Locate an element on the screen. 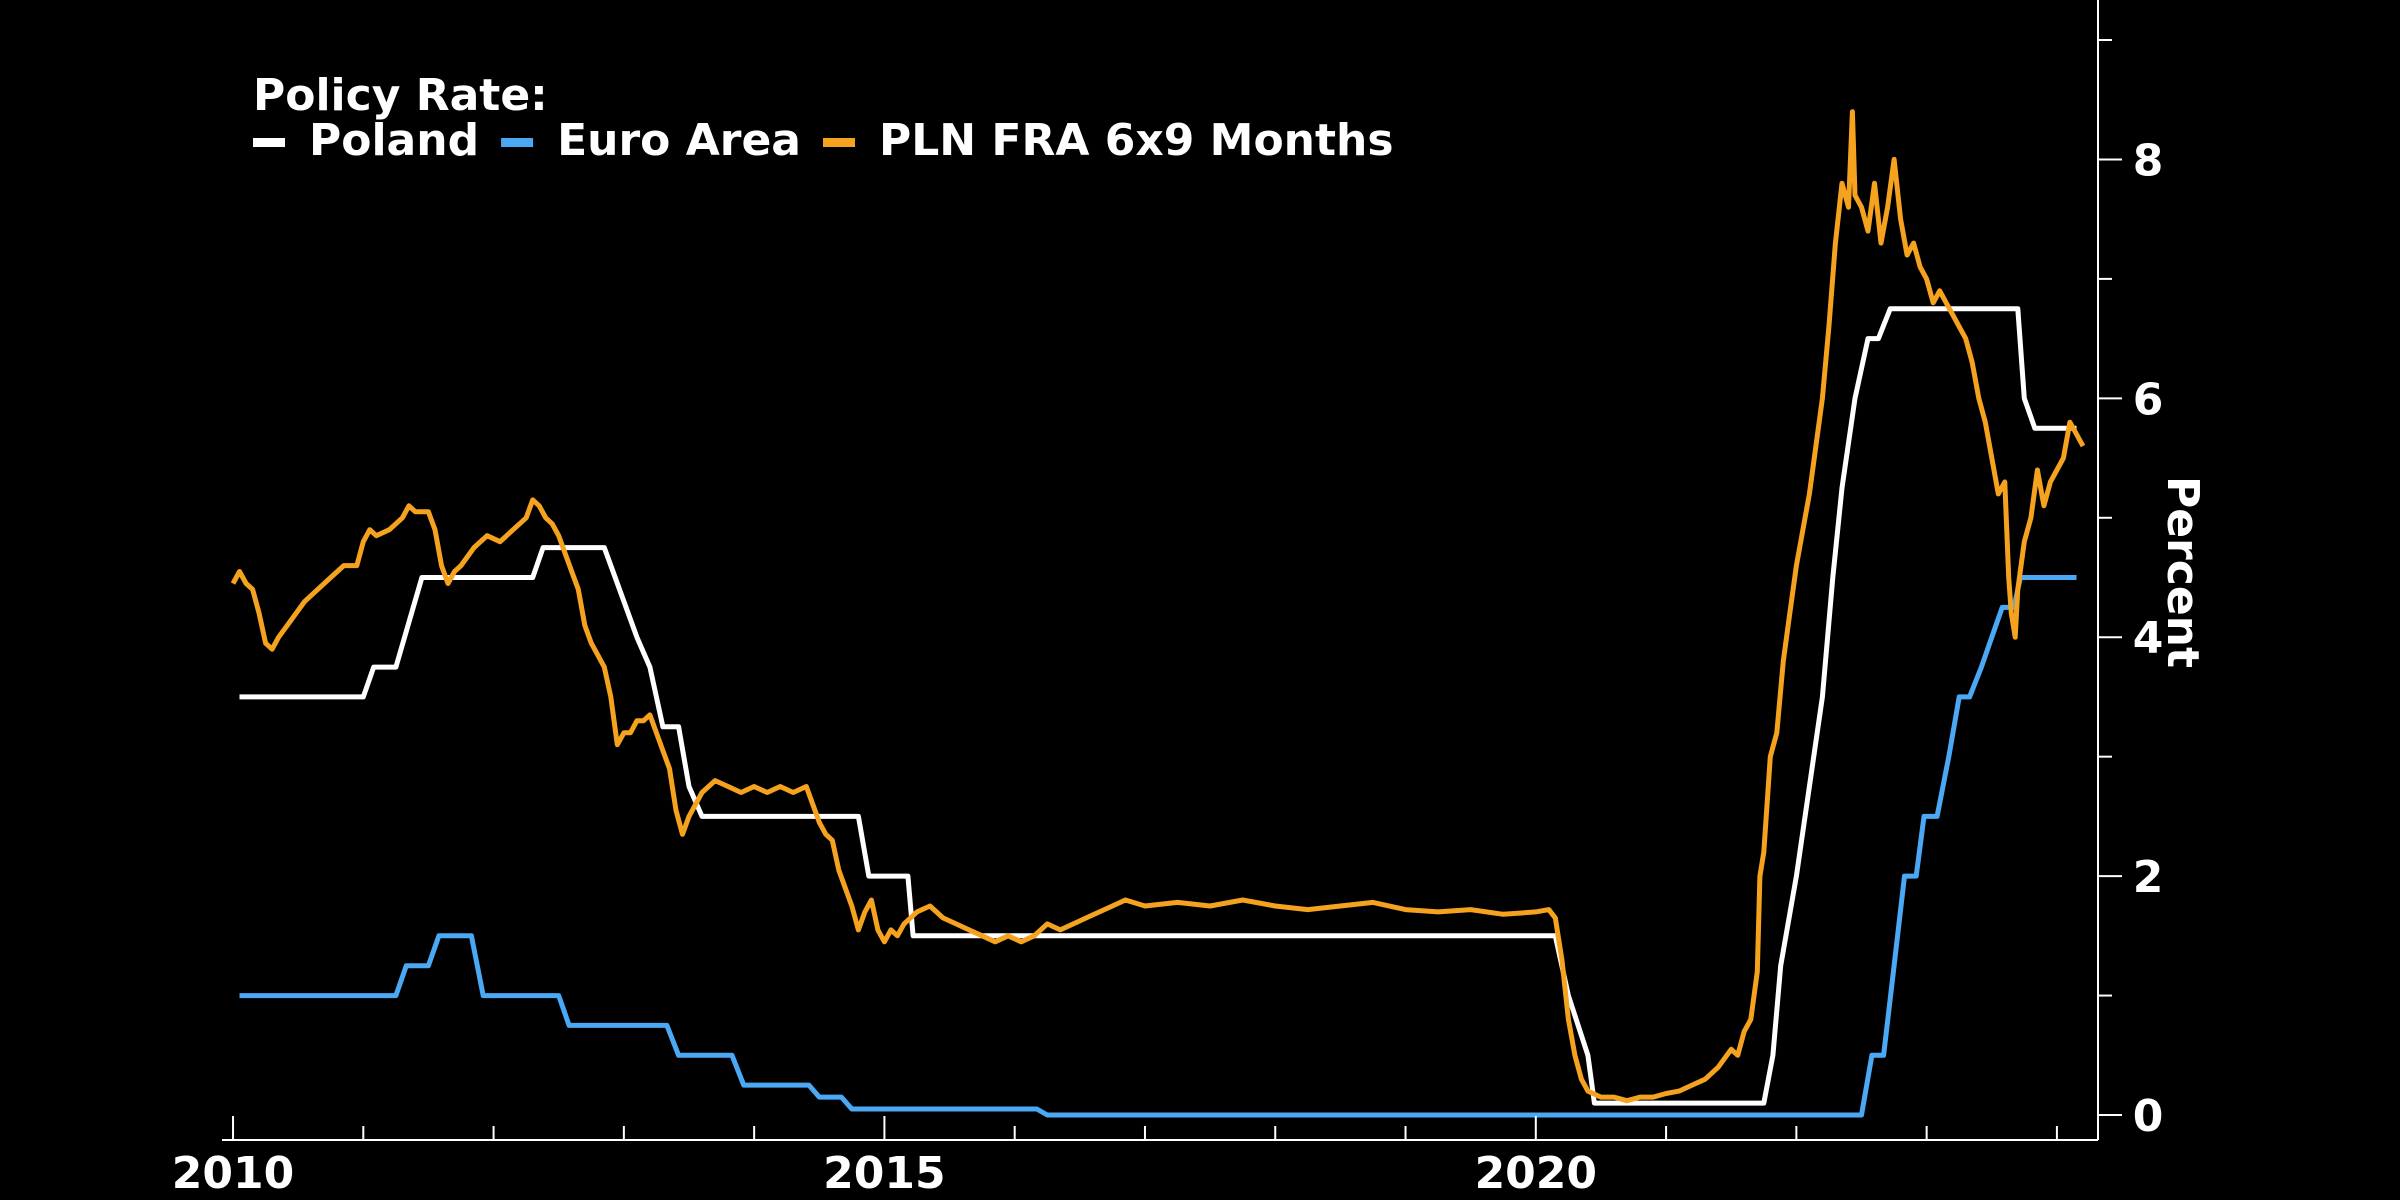  legend-items: Poland Euro Area PLN FRA 6x9 Months is located at coordinates (823, 140).